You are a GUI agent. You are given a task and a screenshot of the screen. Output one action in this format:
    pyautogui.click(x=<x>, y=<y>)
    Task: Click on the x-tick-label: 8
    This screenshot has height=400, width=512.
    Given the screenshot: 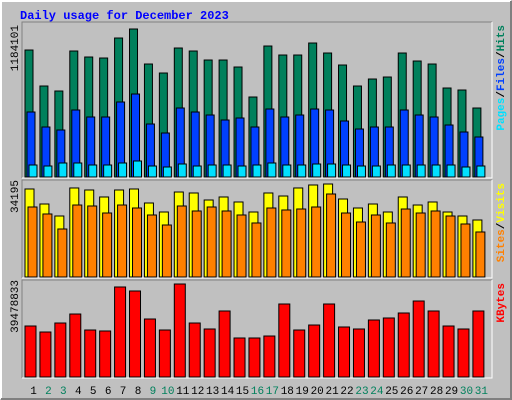 What is the action you would take?
    pyautogui.click(x=138, y=392)
    